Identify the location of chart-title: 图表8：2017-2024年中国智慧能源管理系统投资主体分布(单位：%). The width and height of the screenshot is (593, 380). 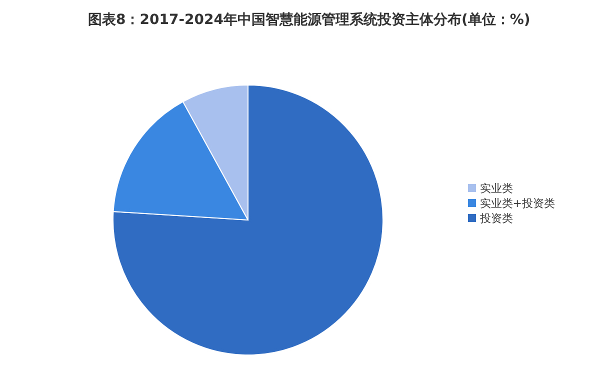
(309, 20).